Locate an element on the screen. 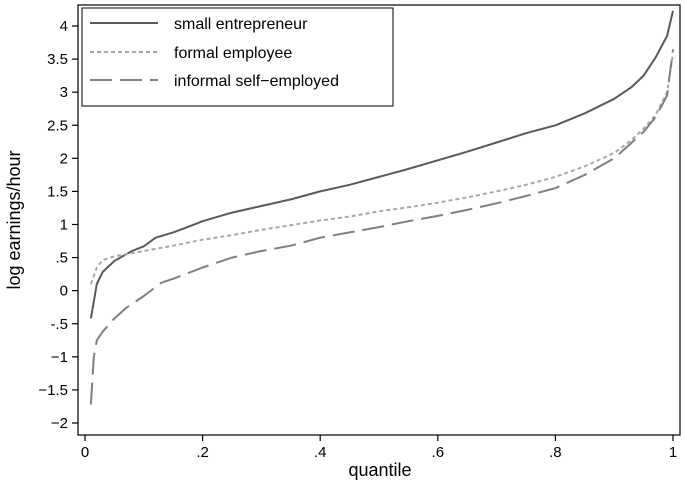 This screenshot has height=484, width=685. x-tick-label: .4 is located at coordinates (320, 452).